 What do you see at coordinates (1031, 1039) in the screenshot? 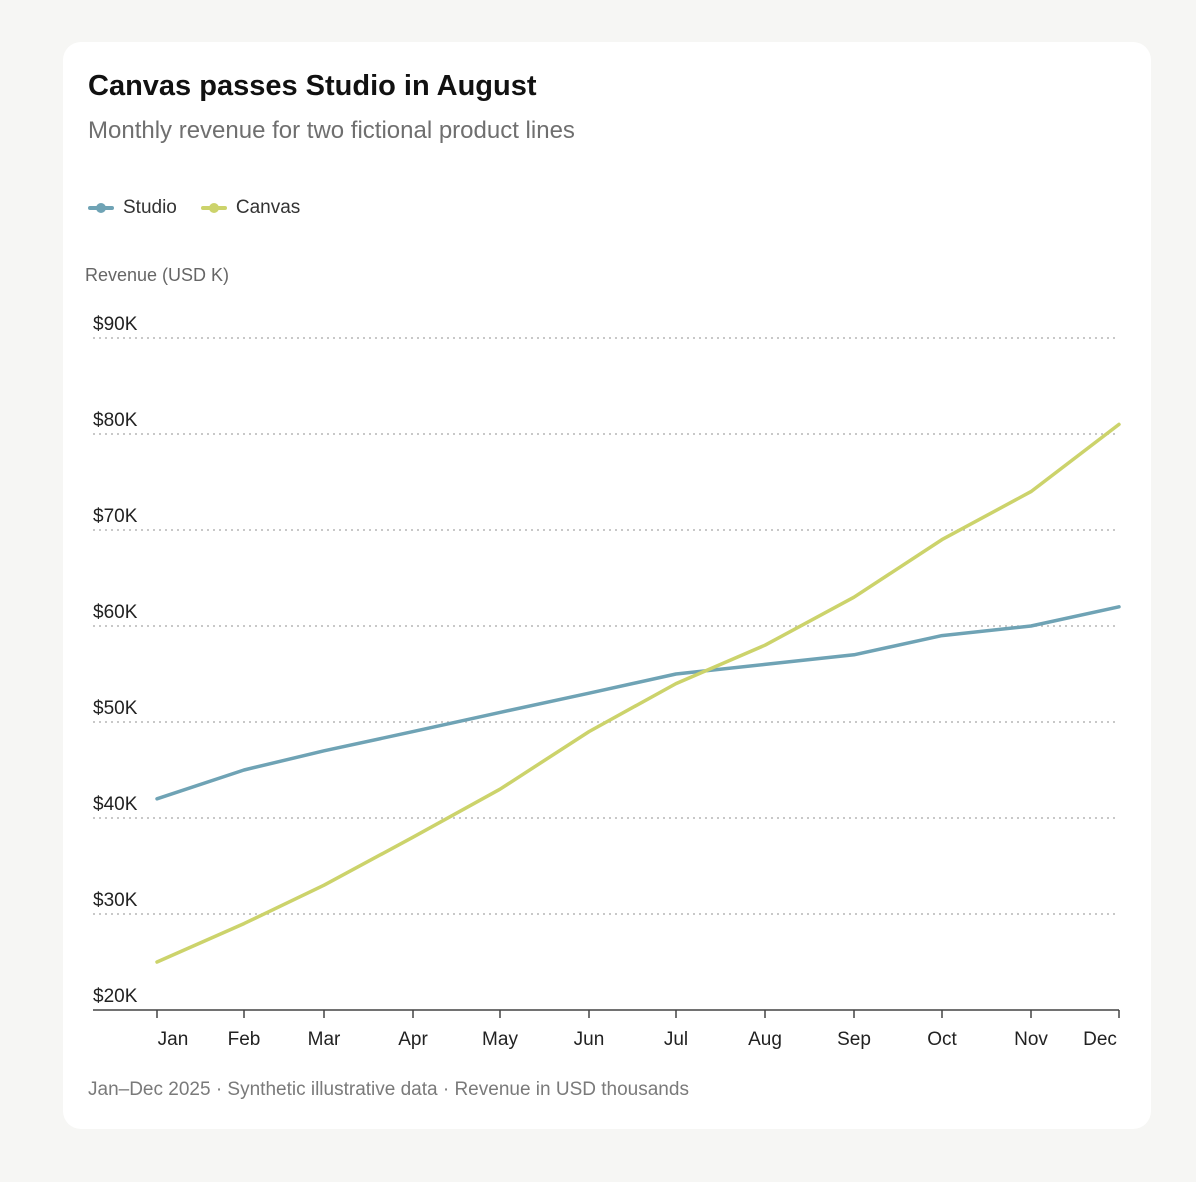
I see `x-tick-label: Nov` at bounding box center [1031, 1039].